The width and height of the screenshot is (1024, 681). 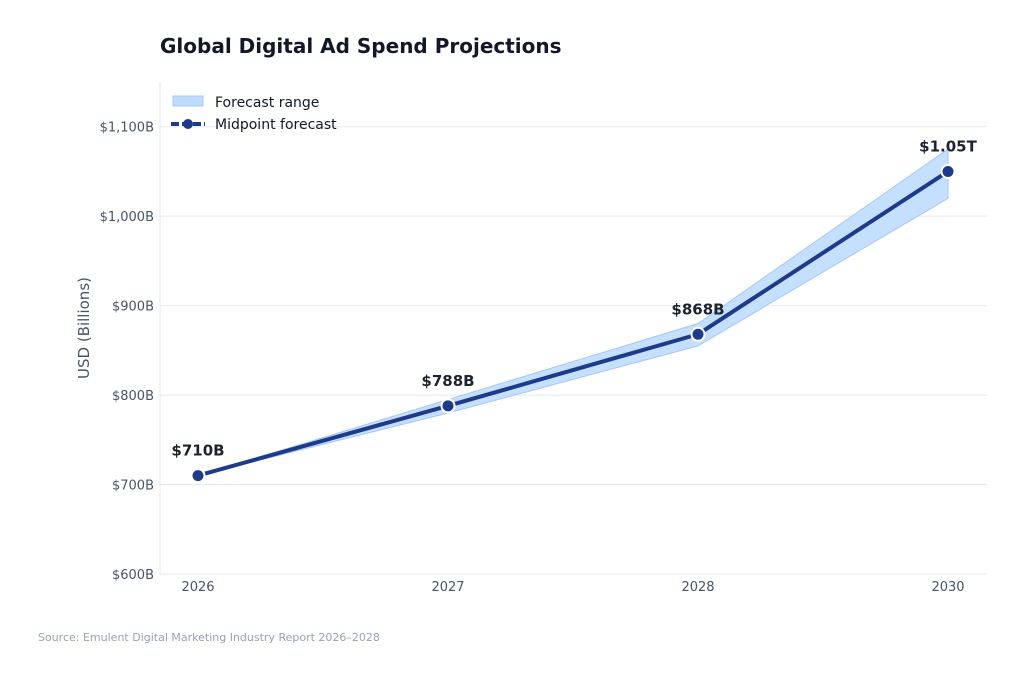 What do you see at coordinates (133, 307) in the screenshot?
I see `y-tick-label: $900B` at bounding box center [133, 307].